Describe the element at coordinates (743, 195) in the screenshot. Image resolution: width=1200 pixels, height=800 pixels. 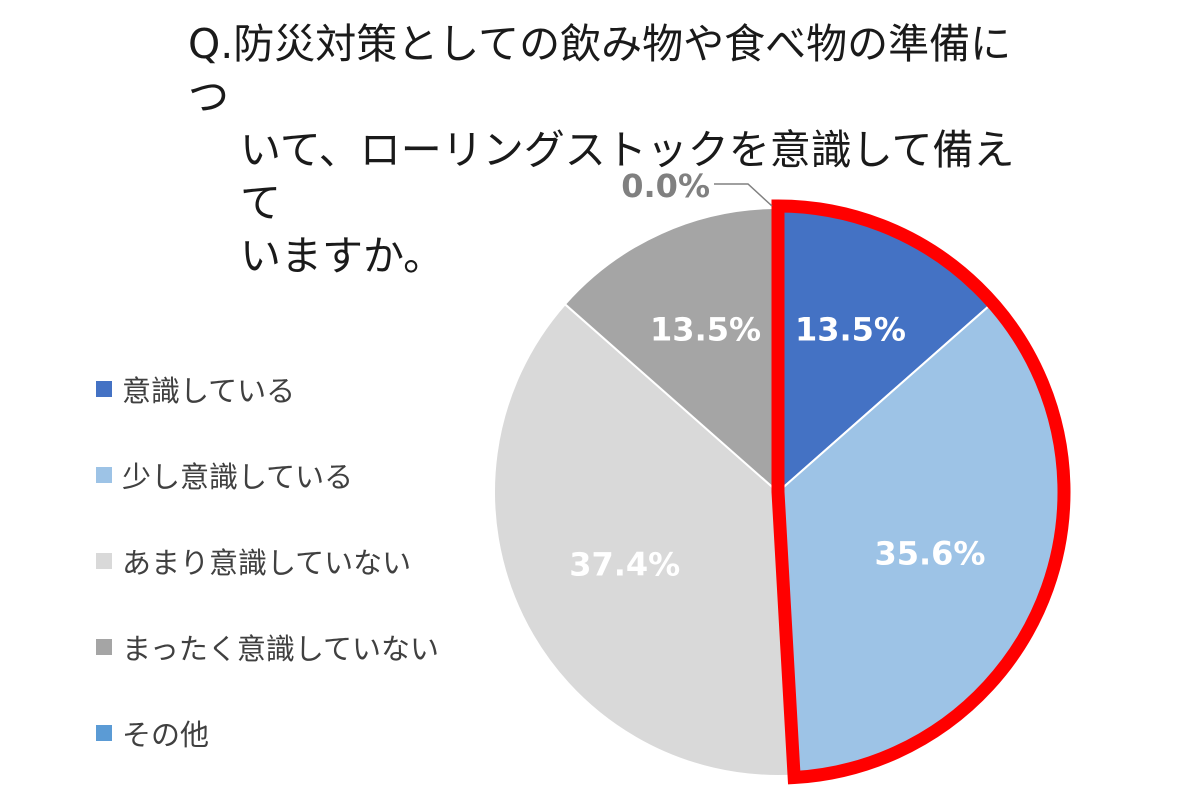
I see `leader-line` at that location.